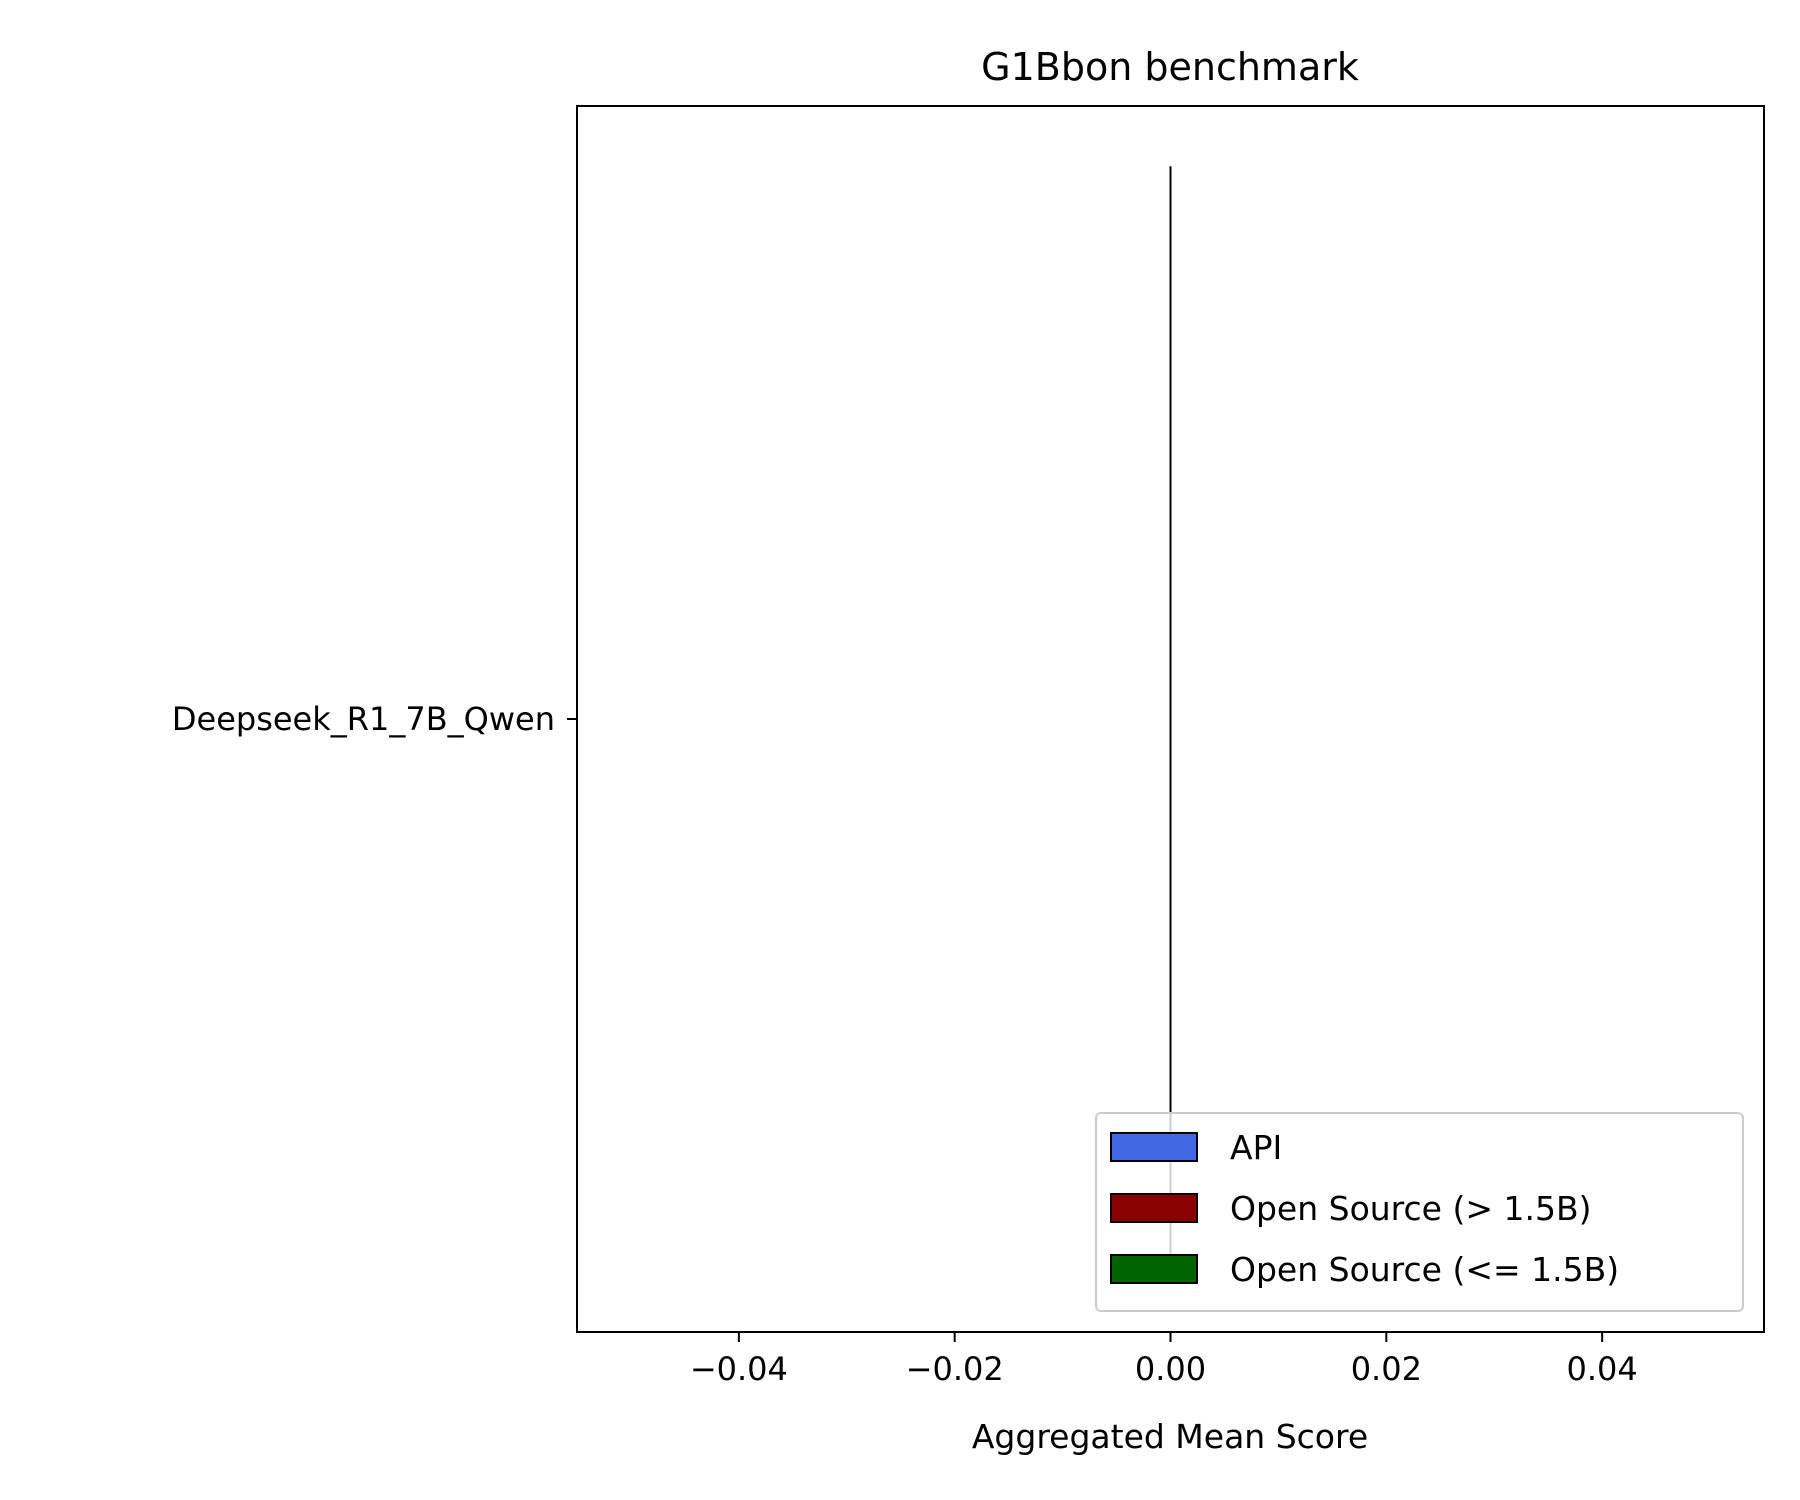  I want to click on y-axis: Deepseek_R1_7B_Qwen, so click(374, 719).